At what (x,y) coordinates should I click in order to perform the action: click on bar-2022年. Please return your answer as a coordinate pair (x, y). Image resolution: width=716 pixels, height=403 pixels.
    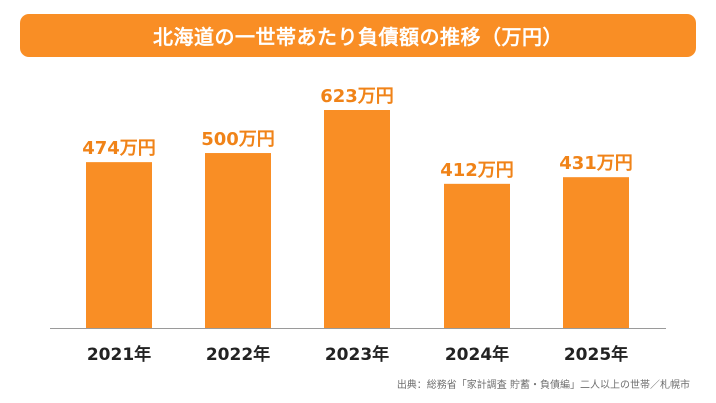
    Looking at the image, I should click on (238, 240).